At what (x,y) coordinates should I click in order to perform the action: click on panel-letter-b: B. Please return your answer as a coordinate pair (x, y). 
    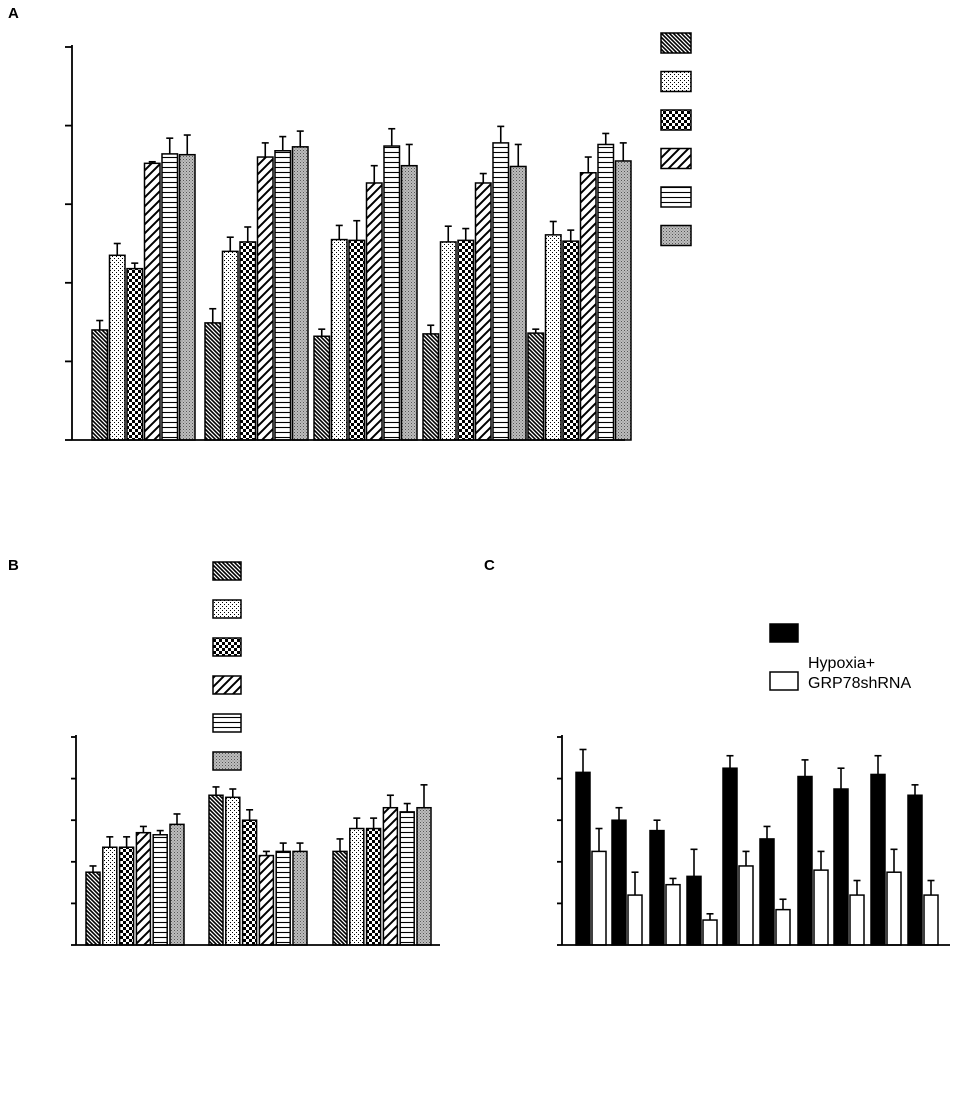
    Looking at the image, I should click on (13, 565).